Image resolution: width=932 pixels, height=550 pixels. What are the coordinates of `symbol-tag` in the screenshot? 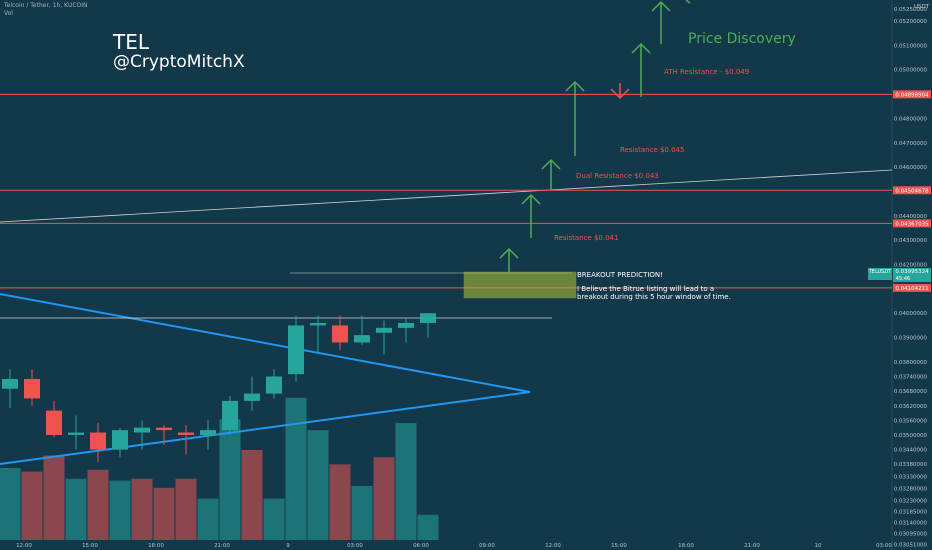 It's located at (880, 274).